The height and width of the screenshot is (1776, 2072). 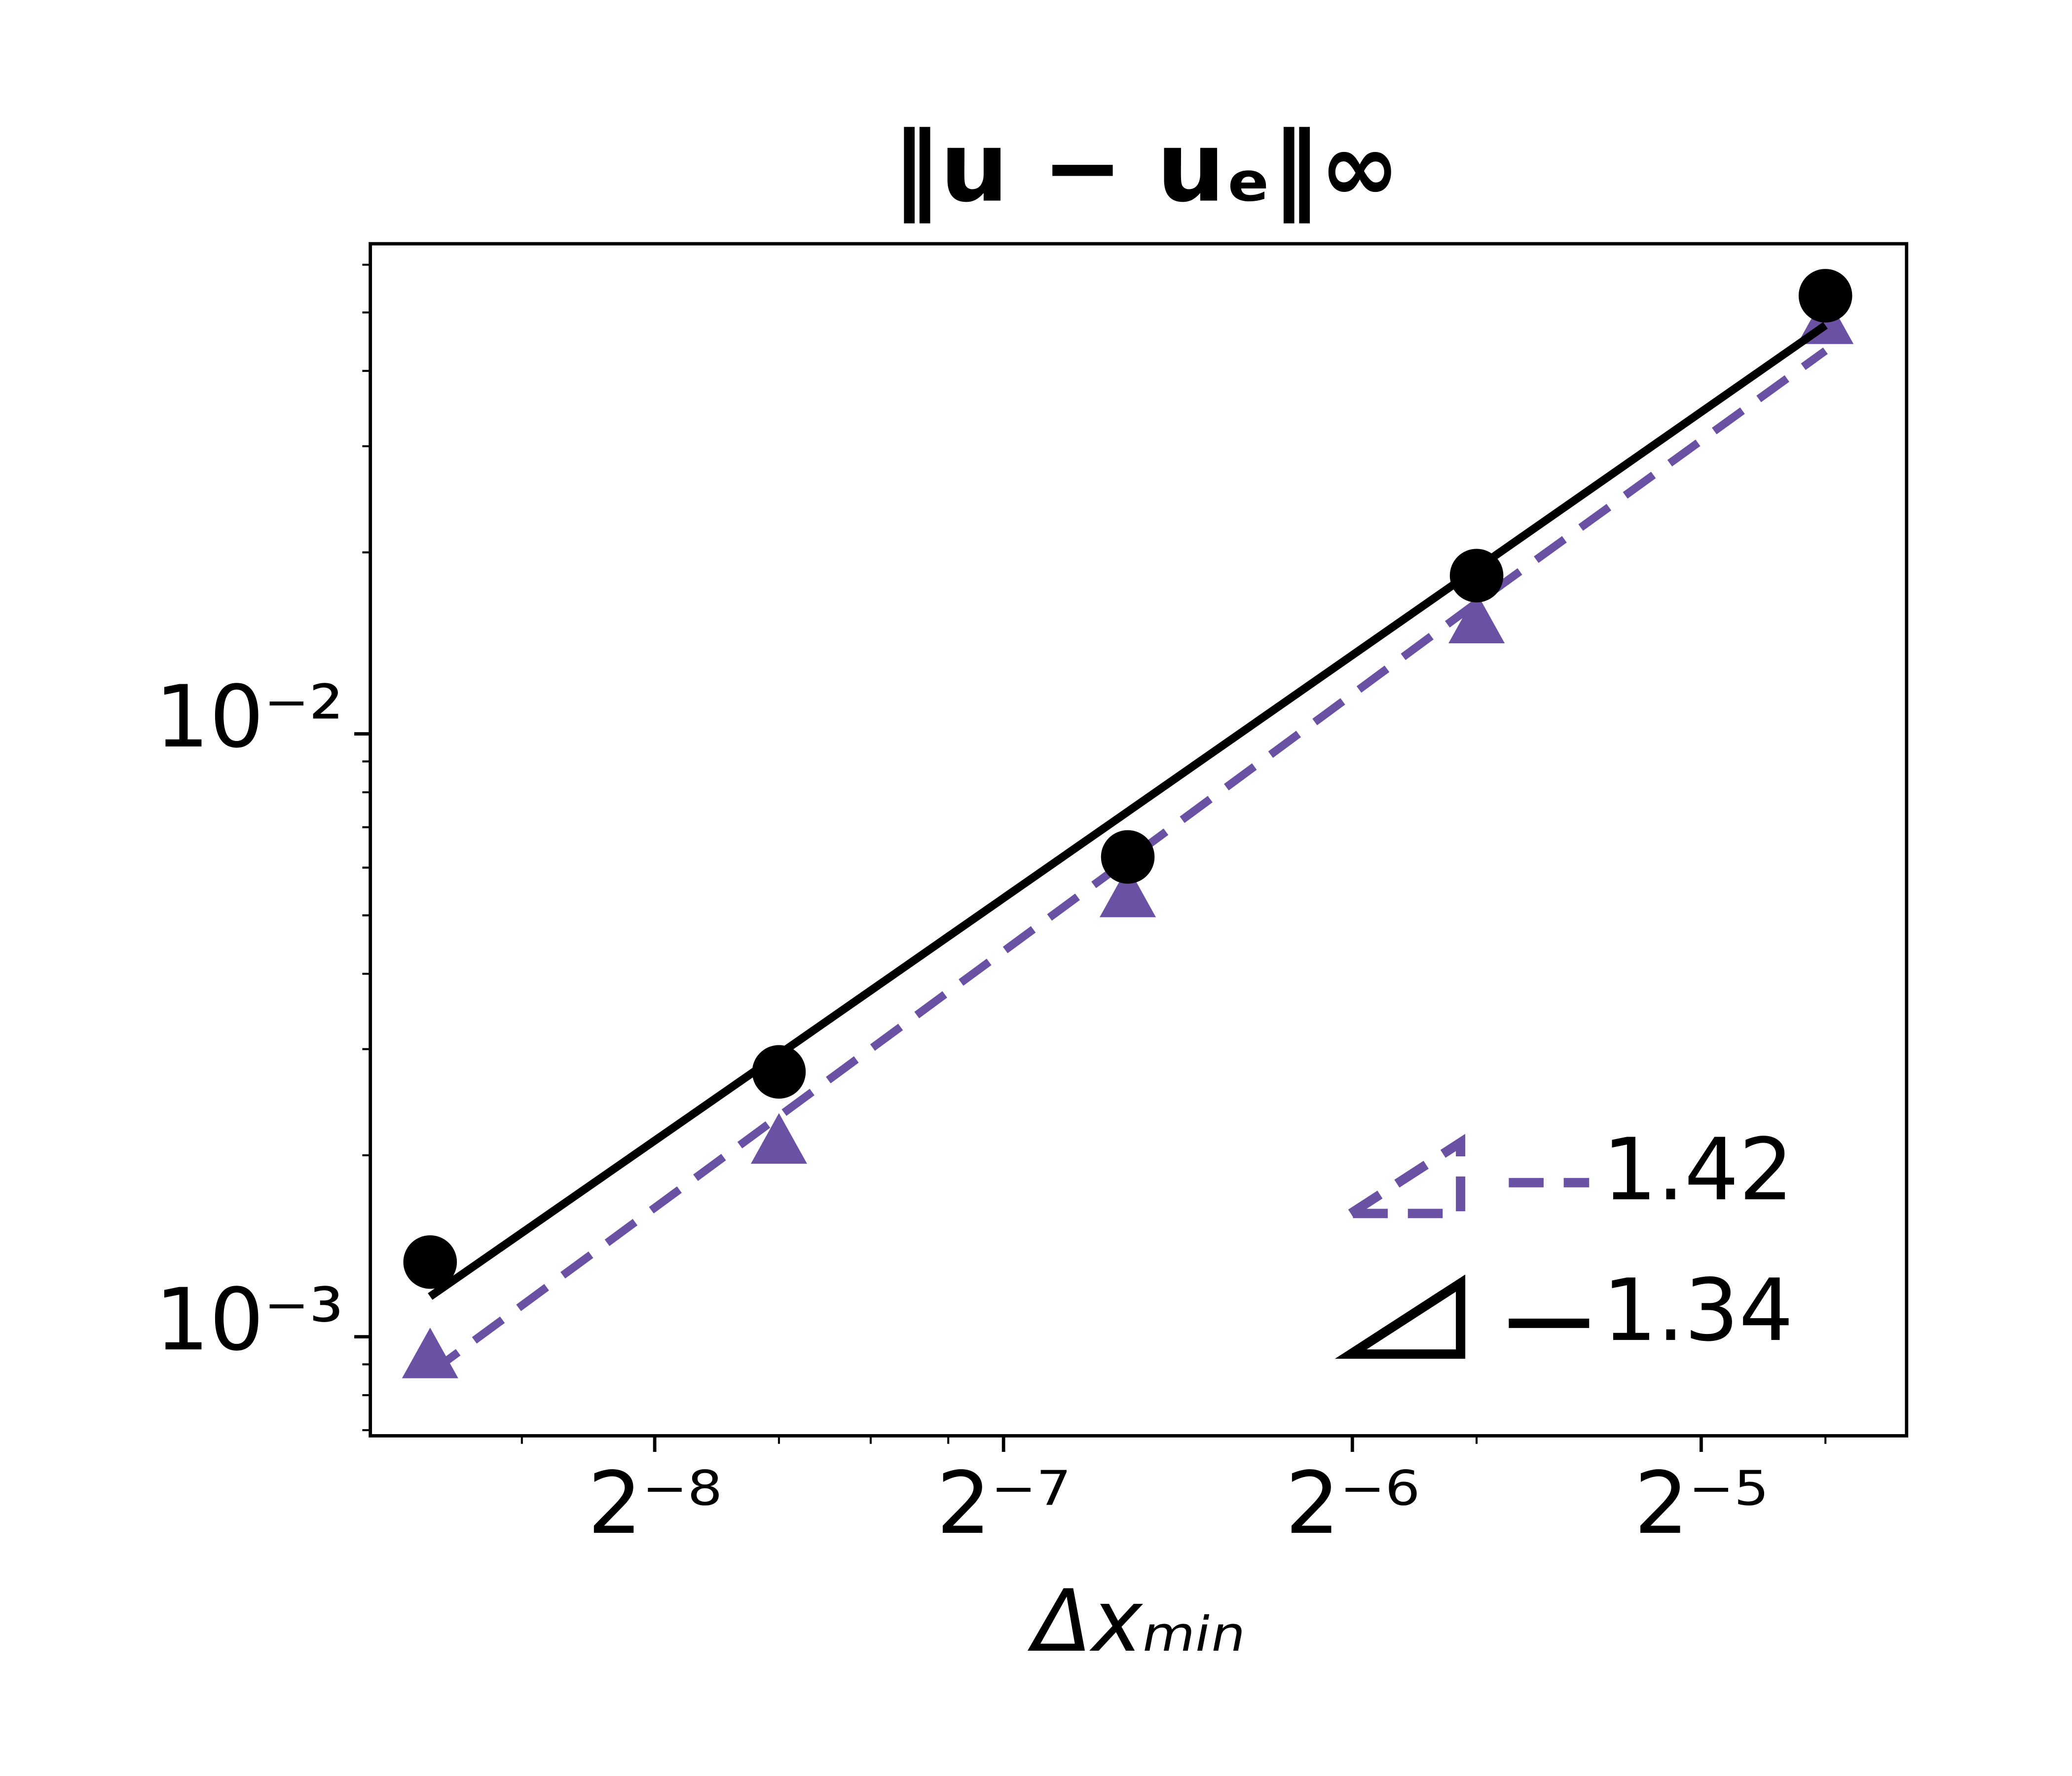 What do you see at coordinates (249, 717) in the screenshot?
I see `y-tick-label: 10⁻²` at bounding box center [249, 717].